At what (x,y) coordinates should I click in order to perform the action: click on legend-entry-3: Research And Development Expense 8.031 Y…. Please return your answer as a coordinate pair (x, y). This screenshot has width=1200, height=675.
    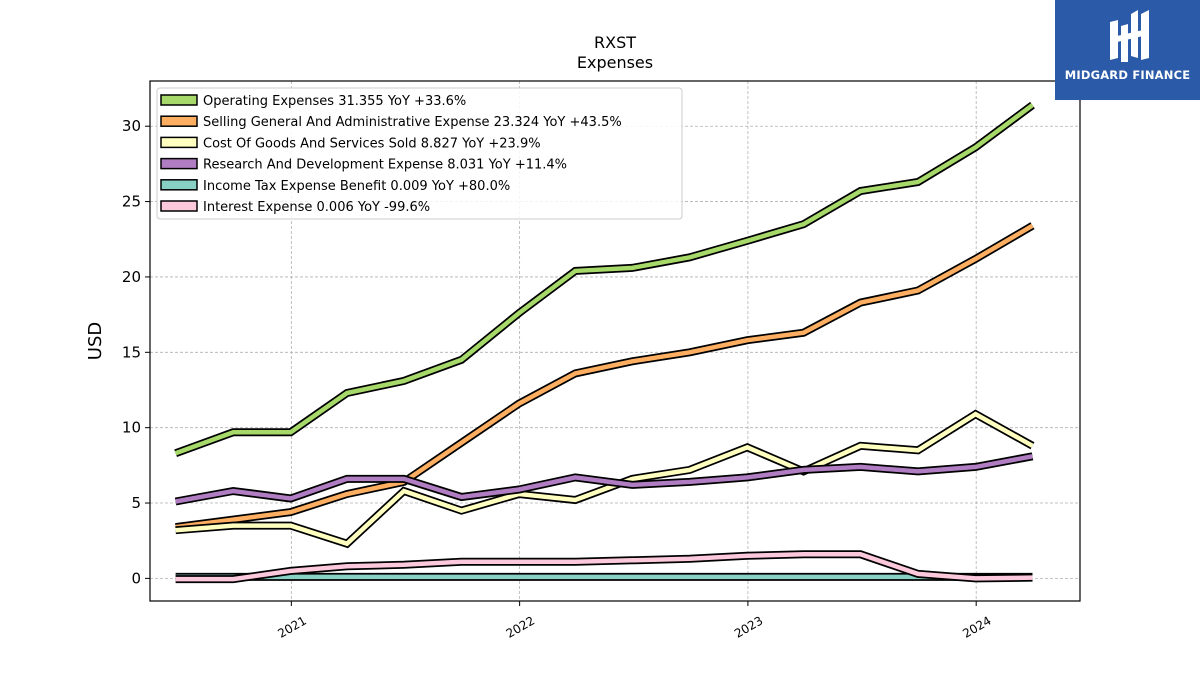
    Looking at the image, I should click on (385, 165).